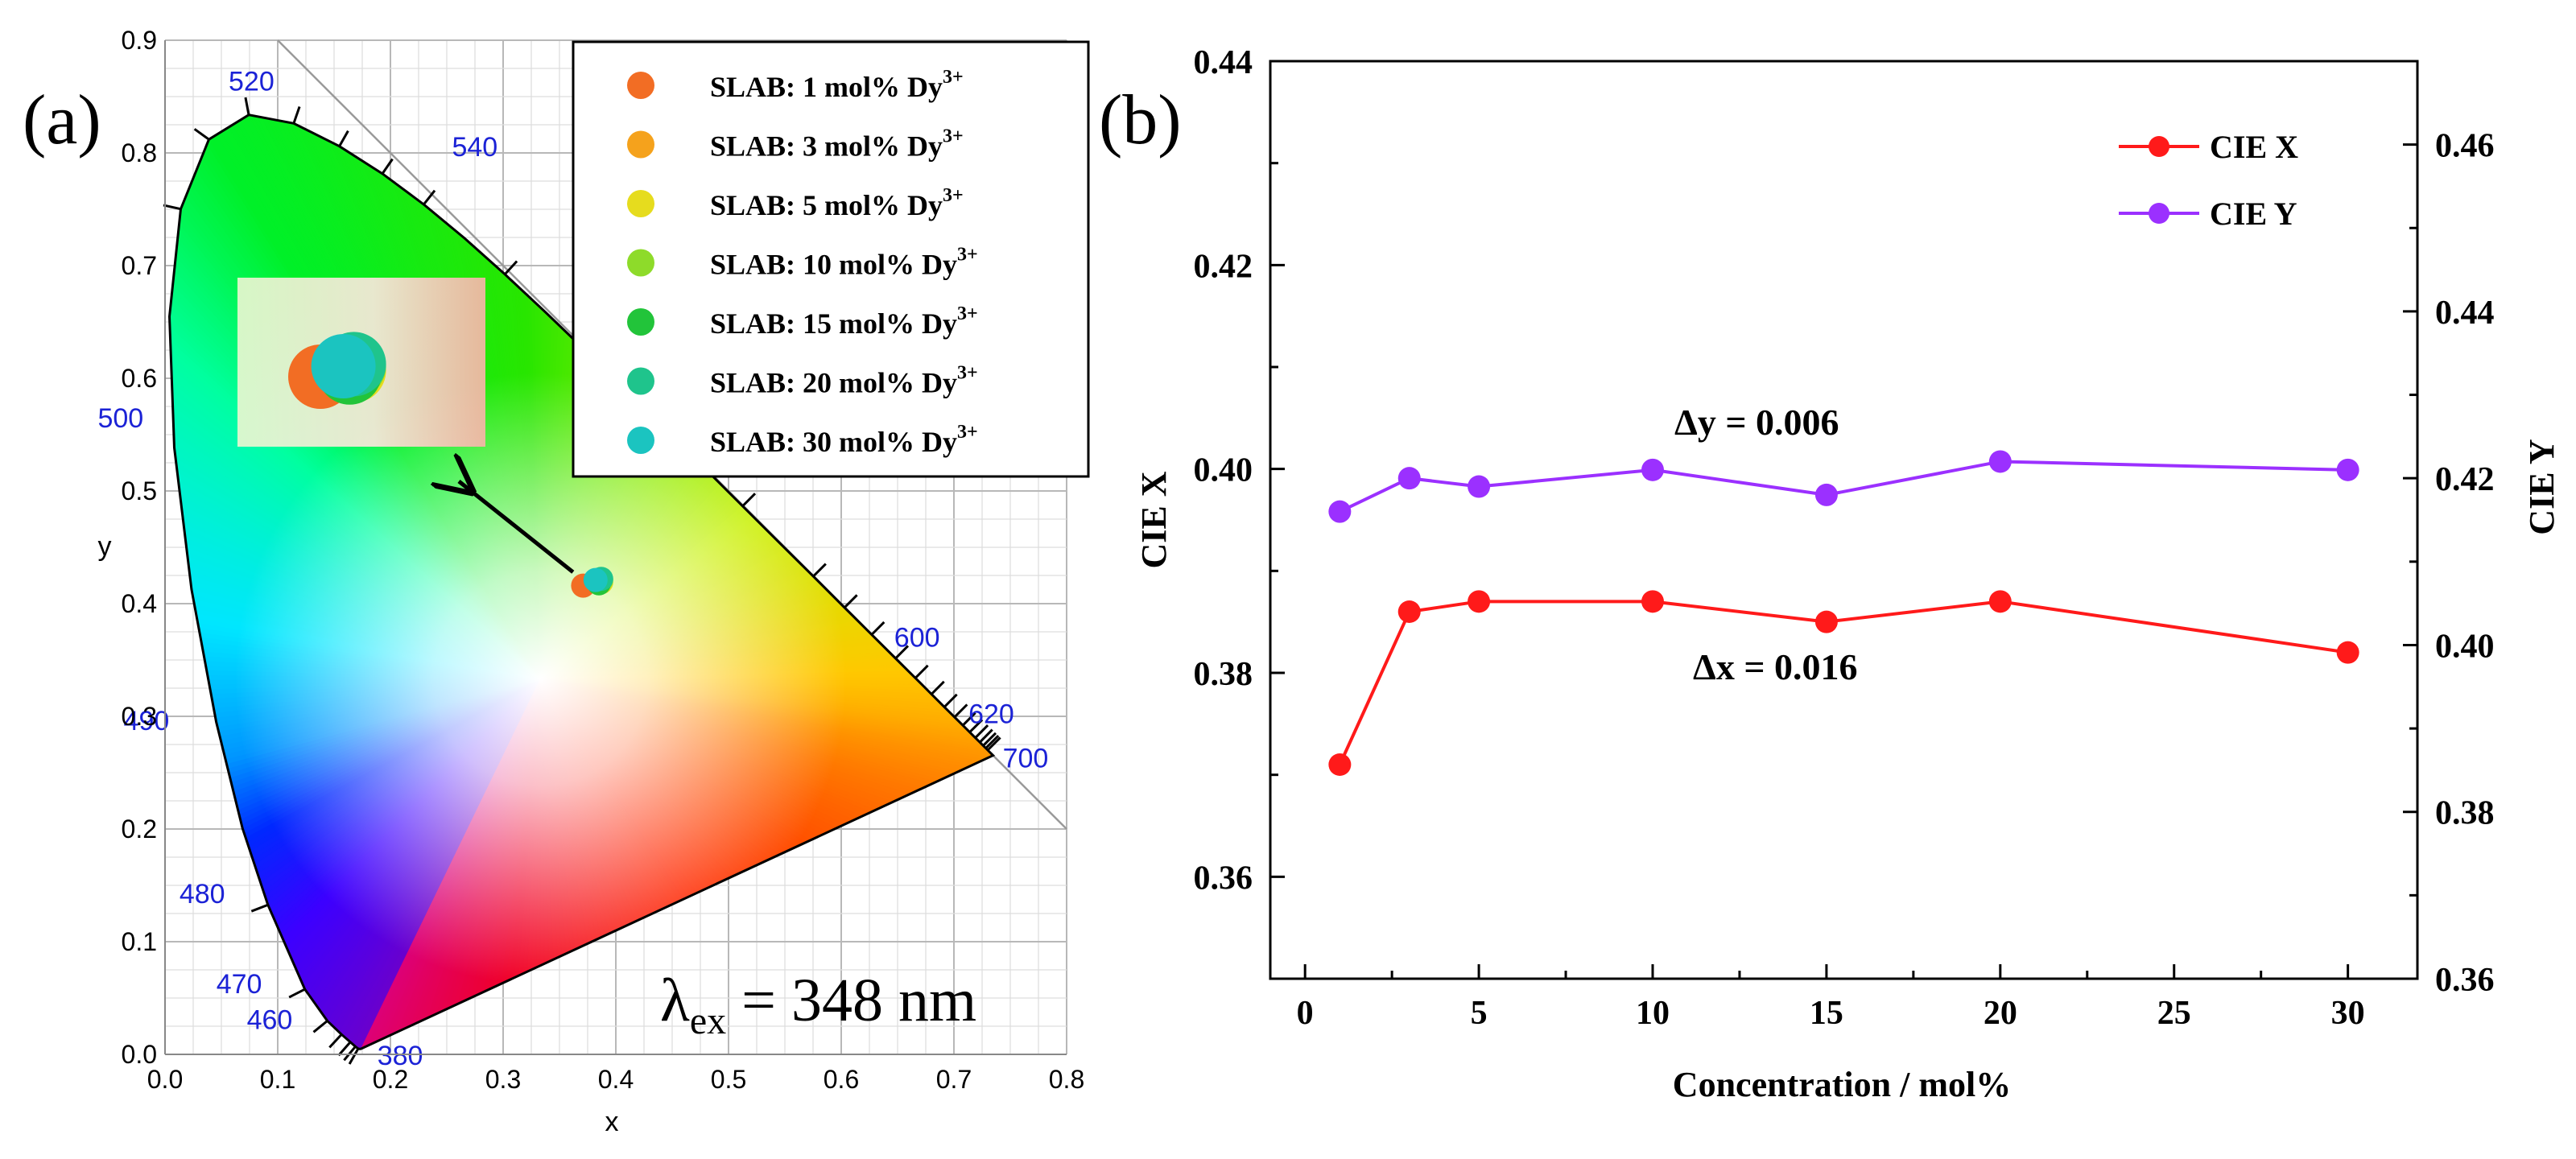 This screenshot has height=1159, width=2576. I want to click on excitation-value: = 348 nm, so click(851, 1001).